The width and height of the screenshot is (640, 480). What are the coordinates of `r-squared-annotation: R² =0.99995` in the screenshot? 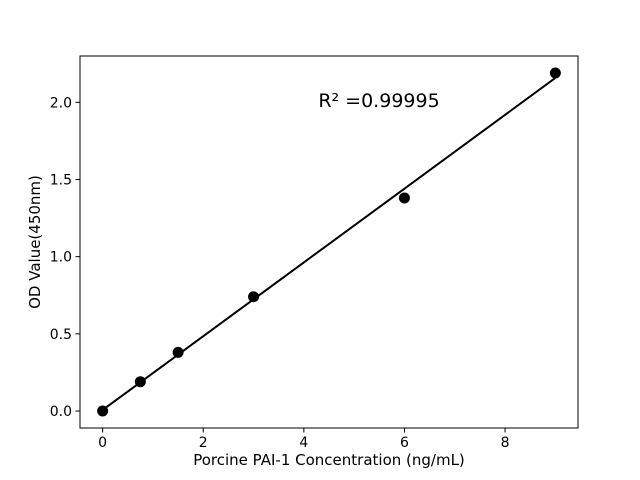 It's located at (379, 101).